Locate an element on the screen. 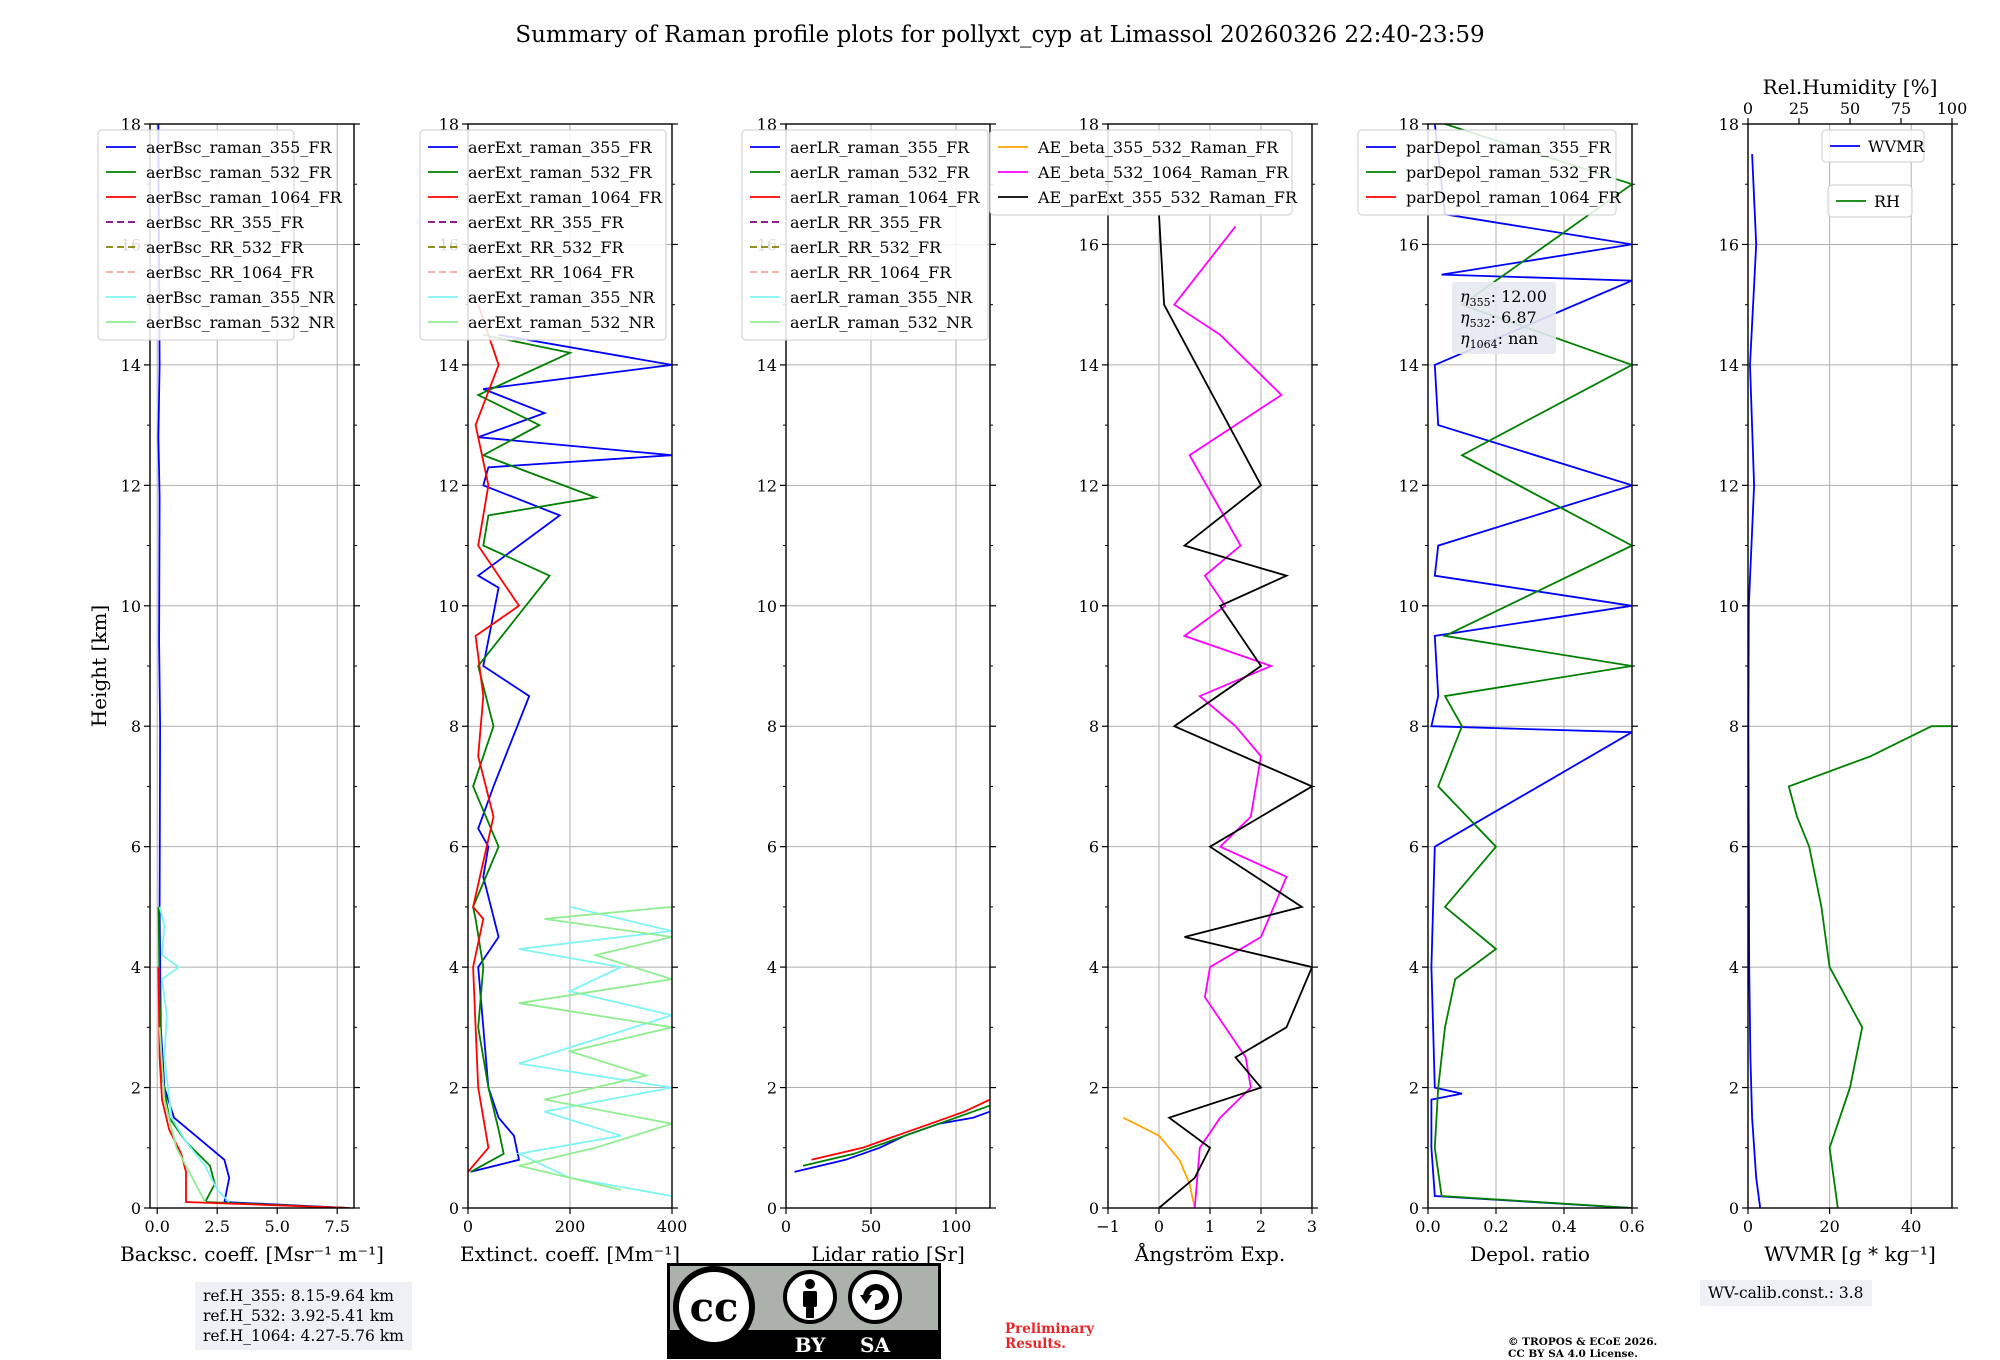  series-line-WVMR is located at coordinates (1755, 681).